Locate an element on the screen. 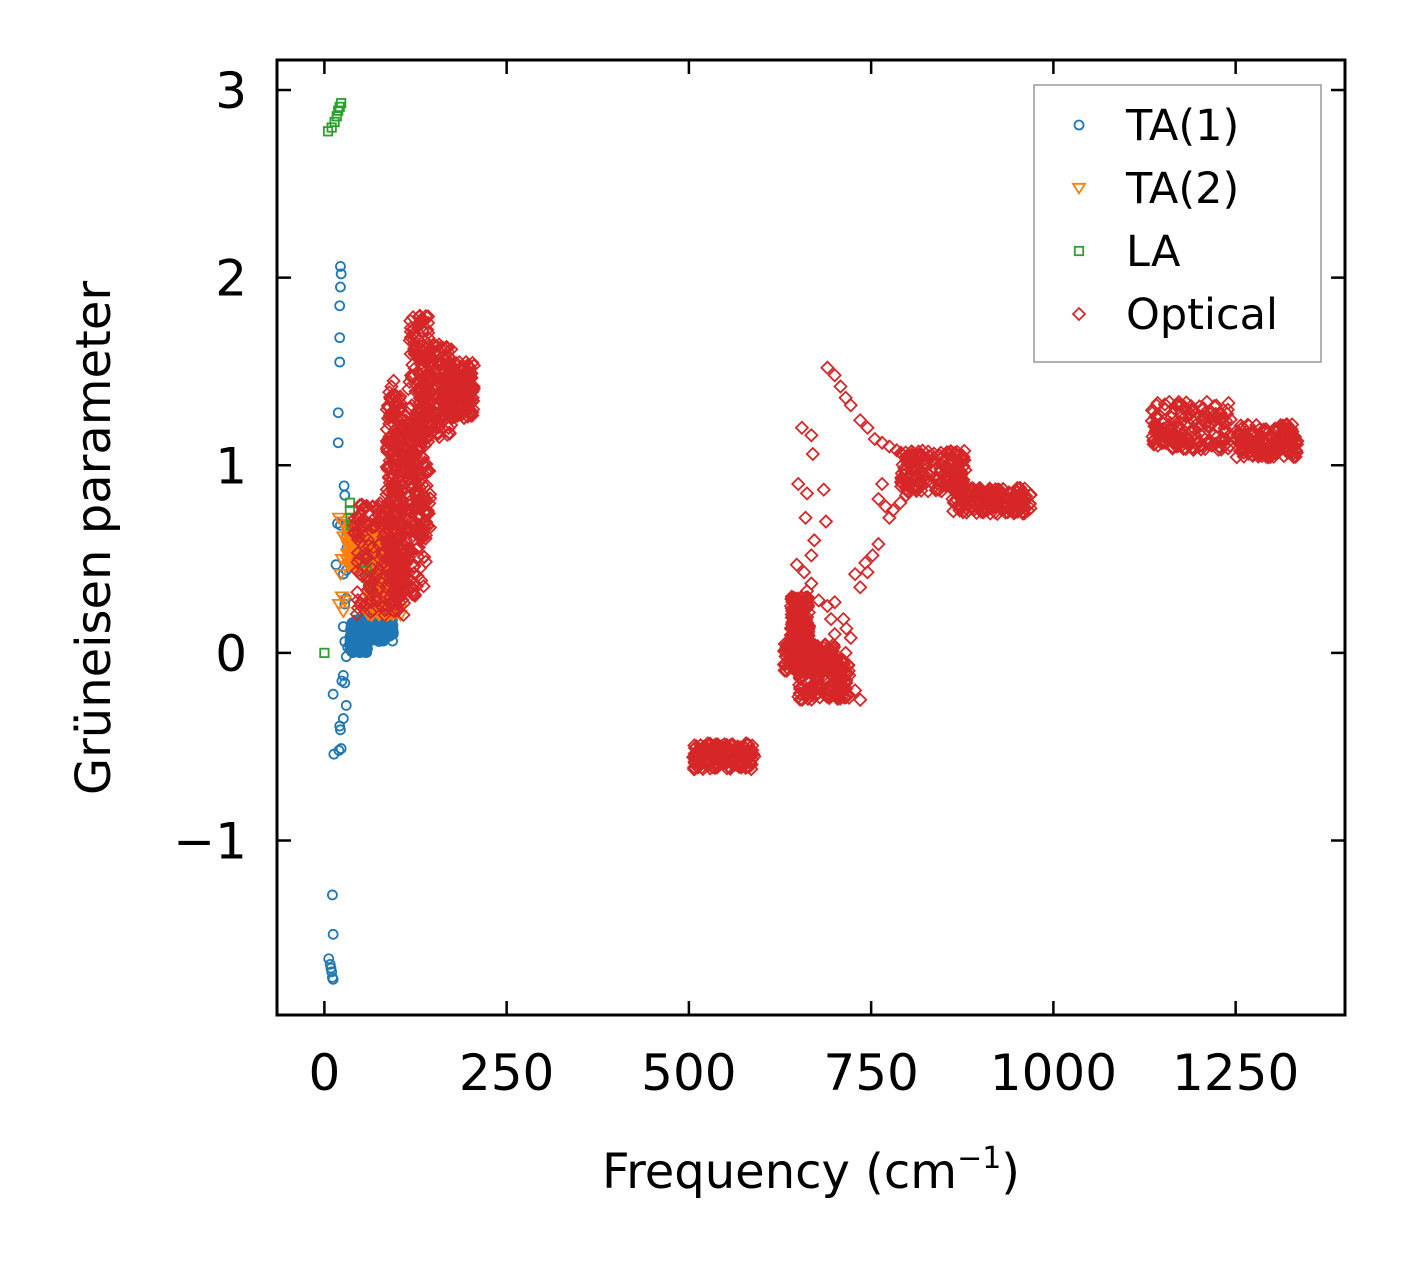 This screenshot has height=1264, width=1406. x-tick-label: 0 is located at coordinates (324, 1073).